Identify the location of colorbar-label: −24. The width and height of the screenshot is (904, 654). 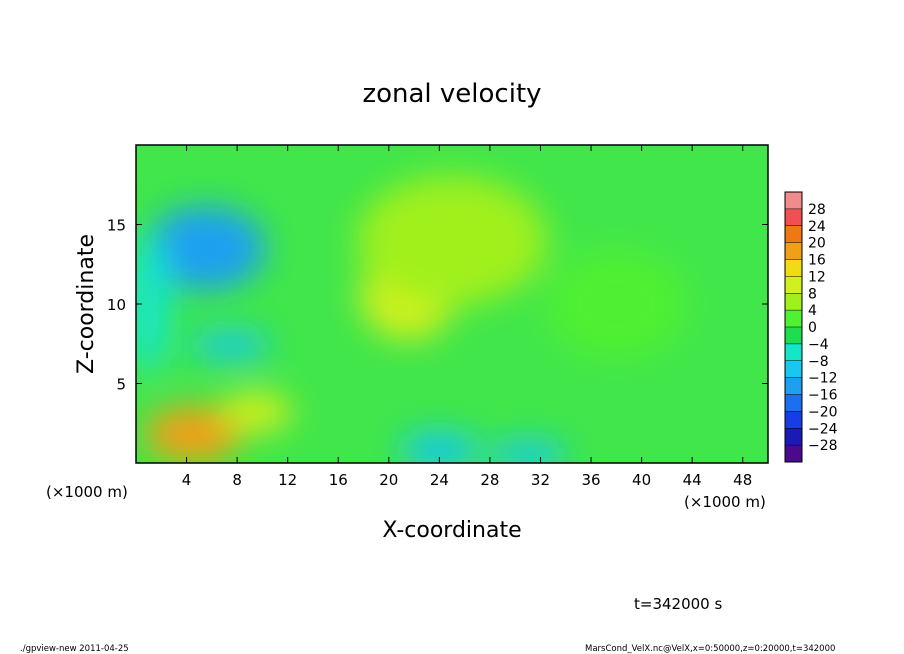
(823, 429).